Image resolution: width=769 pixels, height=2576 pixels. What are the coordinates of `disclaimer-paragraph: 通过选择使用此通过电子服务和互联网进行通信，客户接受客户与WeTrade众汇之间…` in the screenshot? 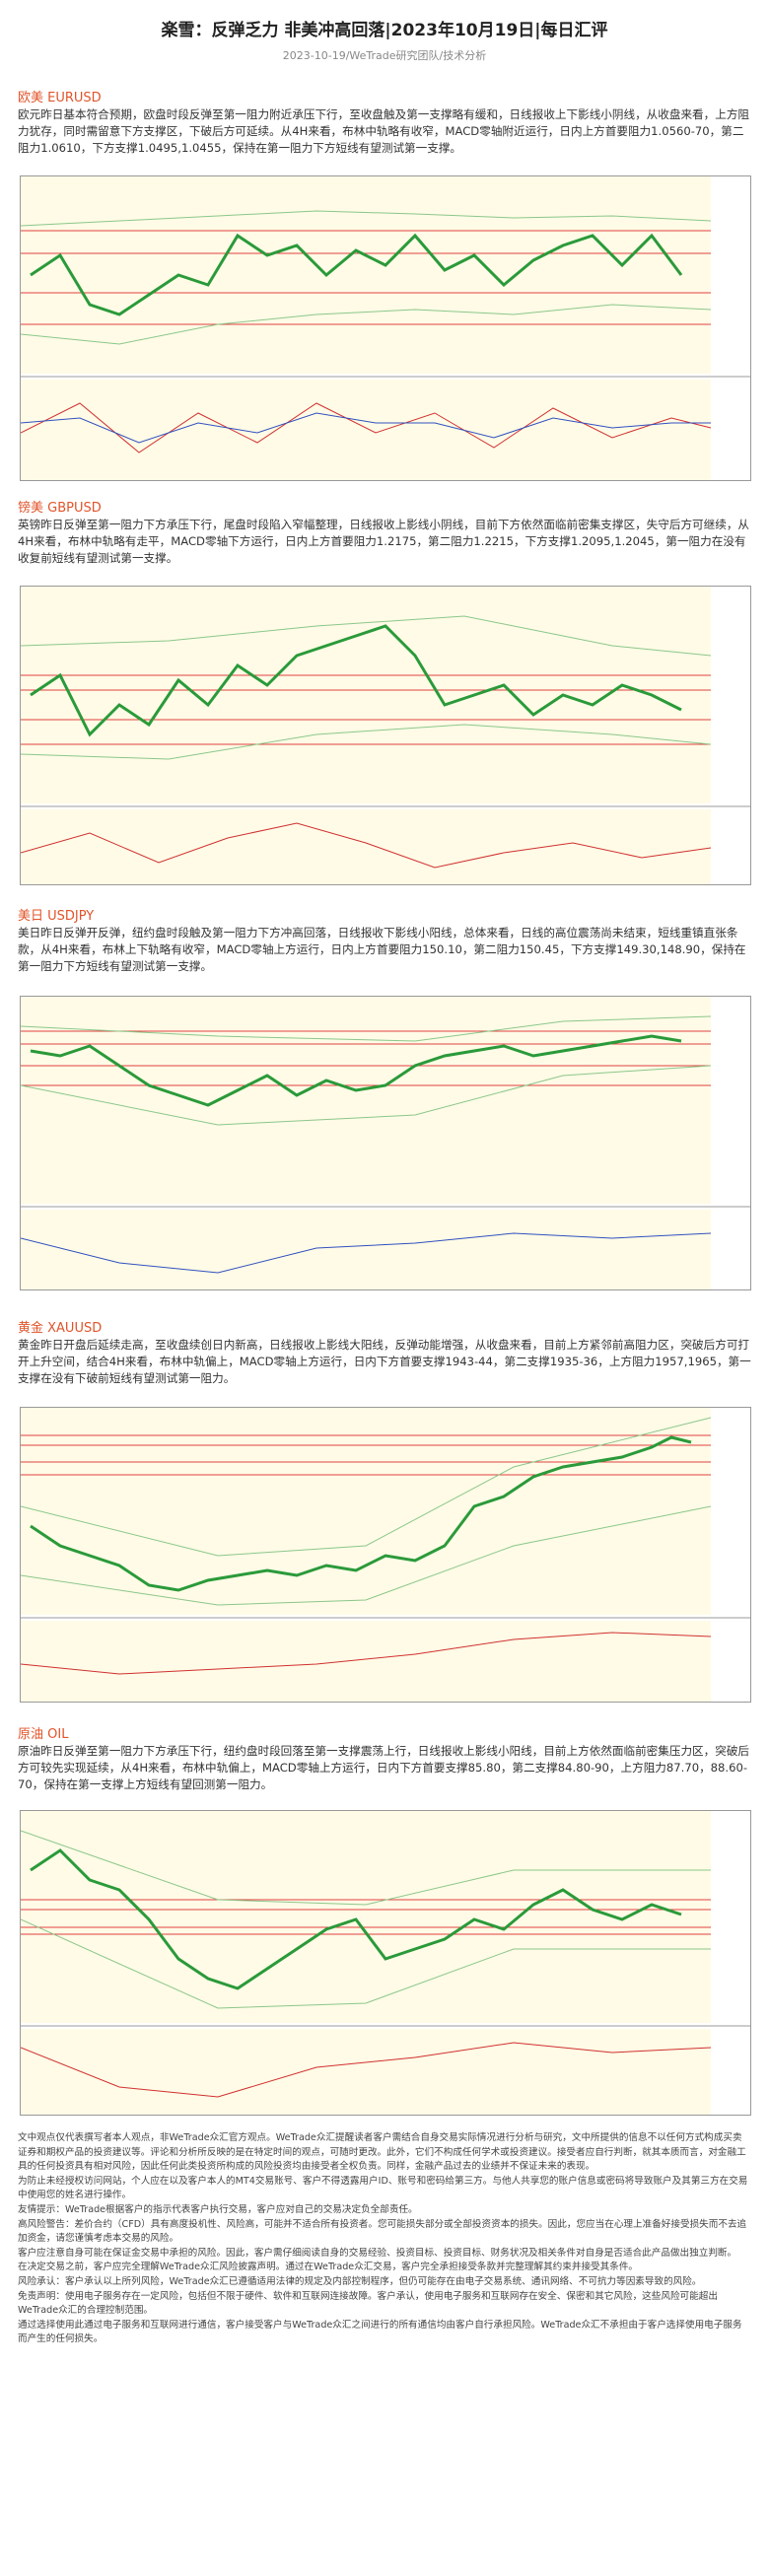 It's located at (380, 2332).